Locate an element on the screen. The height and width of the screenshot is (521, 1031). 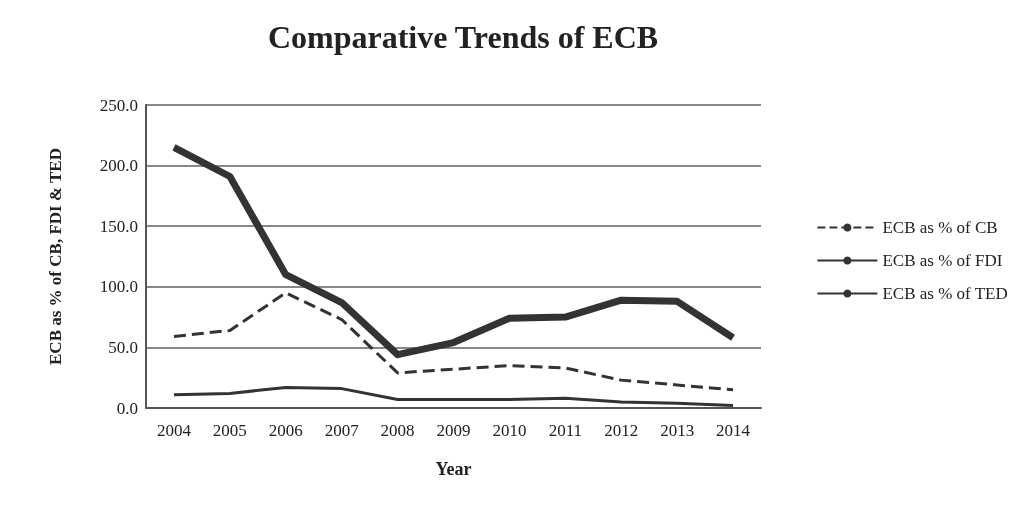
x-tick-label: 2013 is located at coordinates (677, 430).